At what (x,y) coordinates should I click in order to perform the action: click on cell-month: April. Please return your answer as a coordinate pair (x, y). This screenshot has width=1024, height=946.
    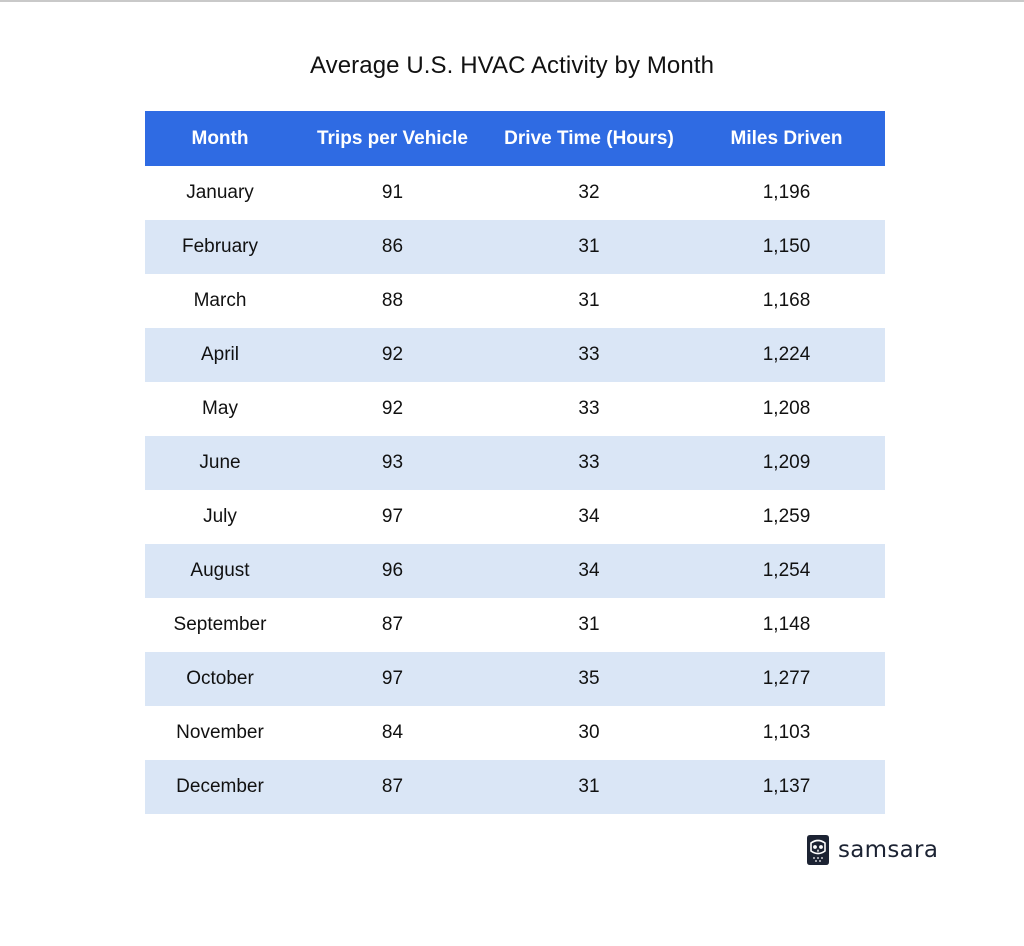
    Looking at the image, I should click on (220, 355).